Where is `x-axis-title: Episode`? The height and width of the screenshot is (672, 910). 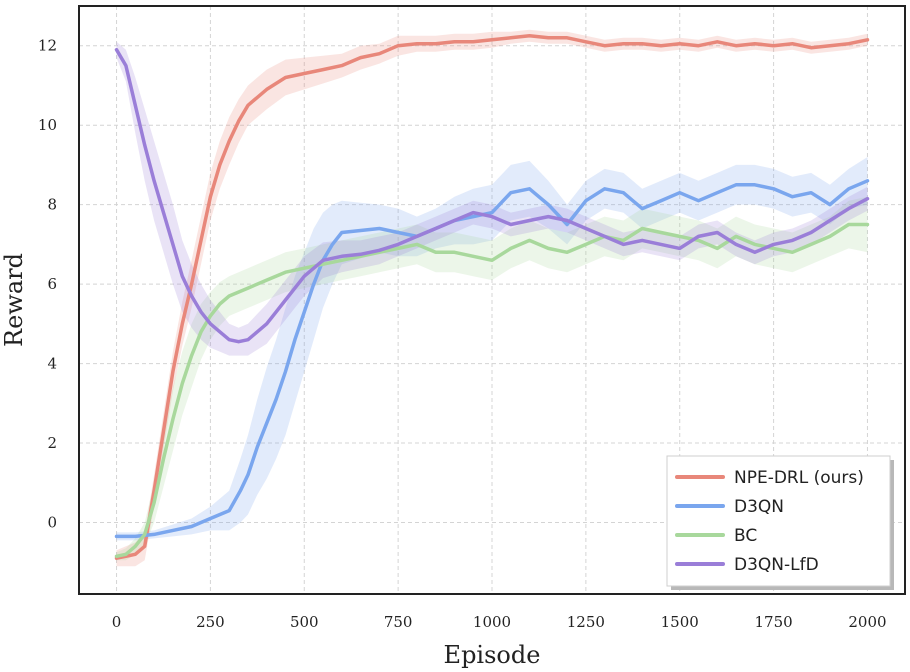
x-axis-title: Episode is located at coordinates (492, 655).